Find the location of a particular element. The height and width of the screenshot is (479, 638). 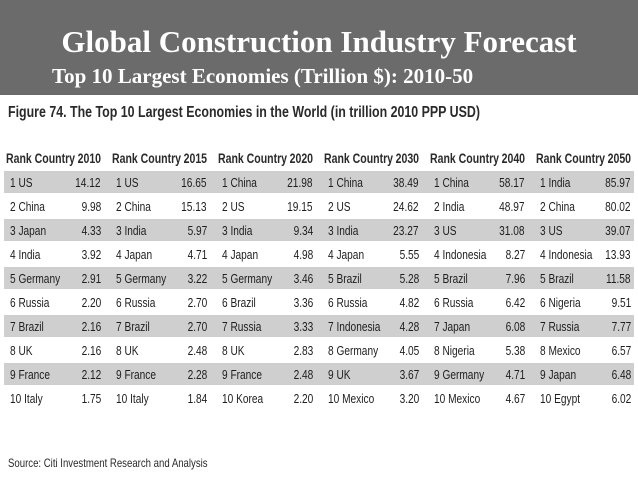

slide-title: Global Construction Industry Forecast is located at coordinates (319, 41).